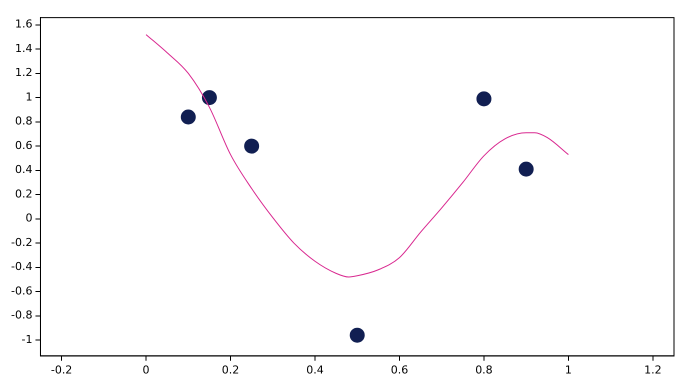 Image resolution: width=690 pixels, height=388 pixels. I want to click on y-tick-label: -0.6, so click(21, 291).